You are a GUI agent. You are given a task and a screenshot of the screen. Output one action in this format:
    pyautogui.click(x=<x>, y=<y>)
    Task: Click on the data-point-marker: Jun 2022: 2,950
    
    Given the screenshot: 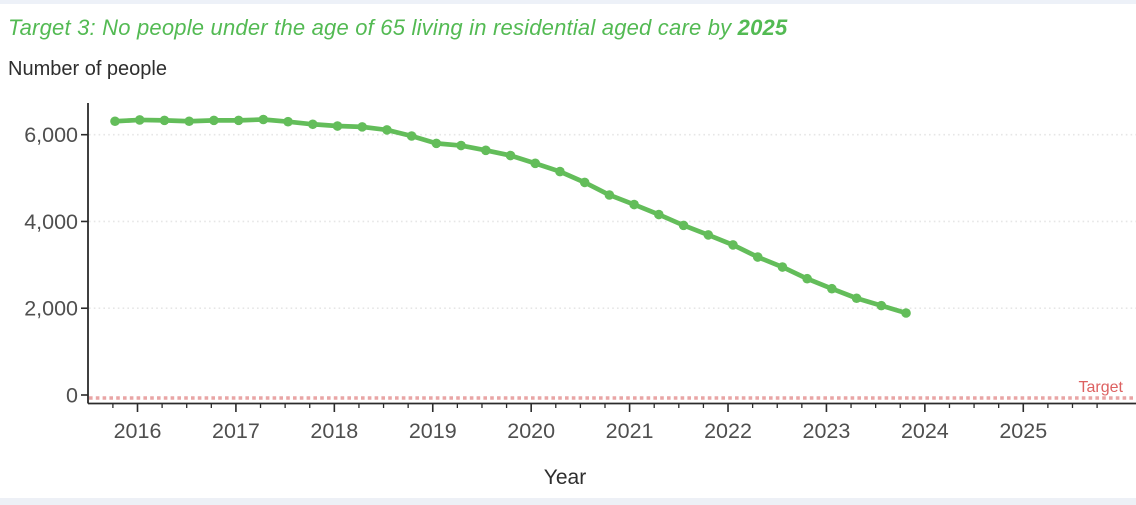 What is the action you would take?
    pyautogui.click(x=782, y=267)
    